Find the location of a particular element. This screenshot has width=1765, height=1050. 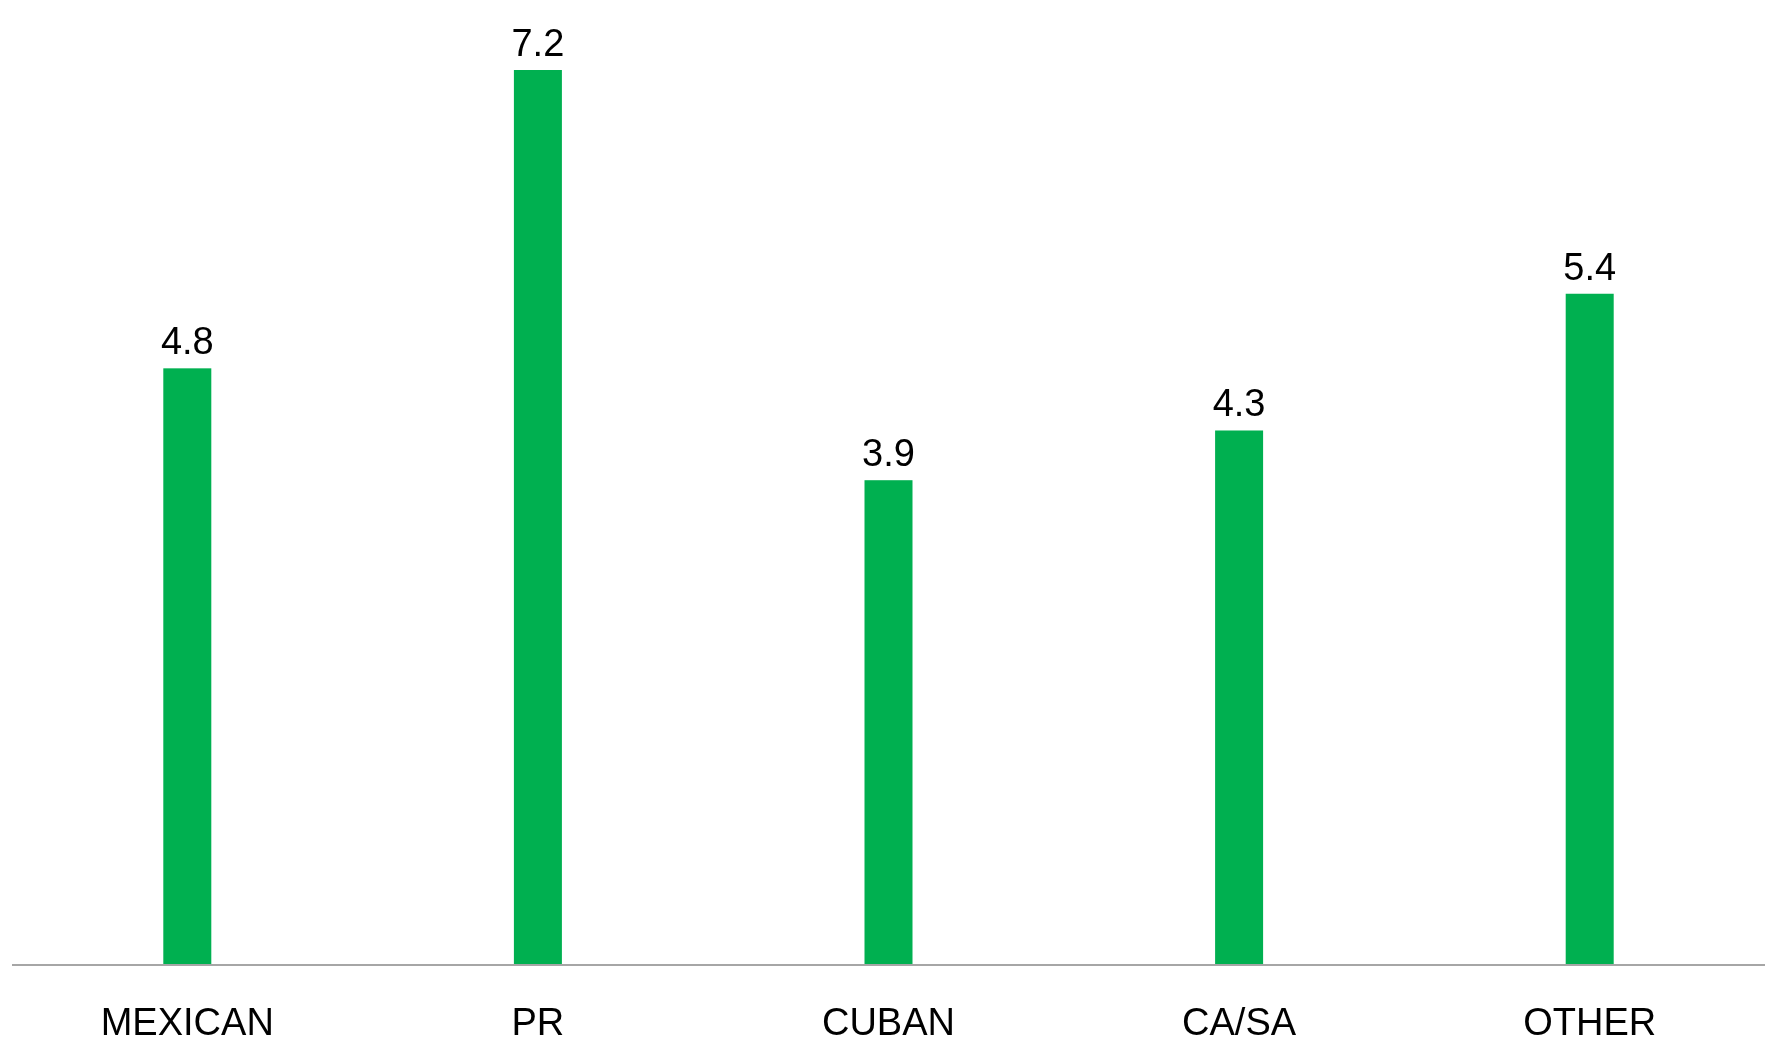

data-label: 4.3 is located at coordinates (1239, 403).